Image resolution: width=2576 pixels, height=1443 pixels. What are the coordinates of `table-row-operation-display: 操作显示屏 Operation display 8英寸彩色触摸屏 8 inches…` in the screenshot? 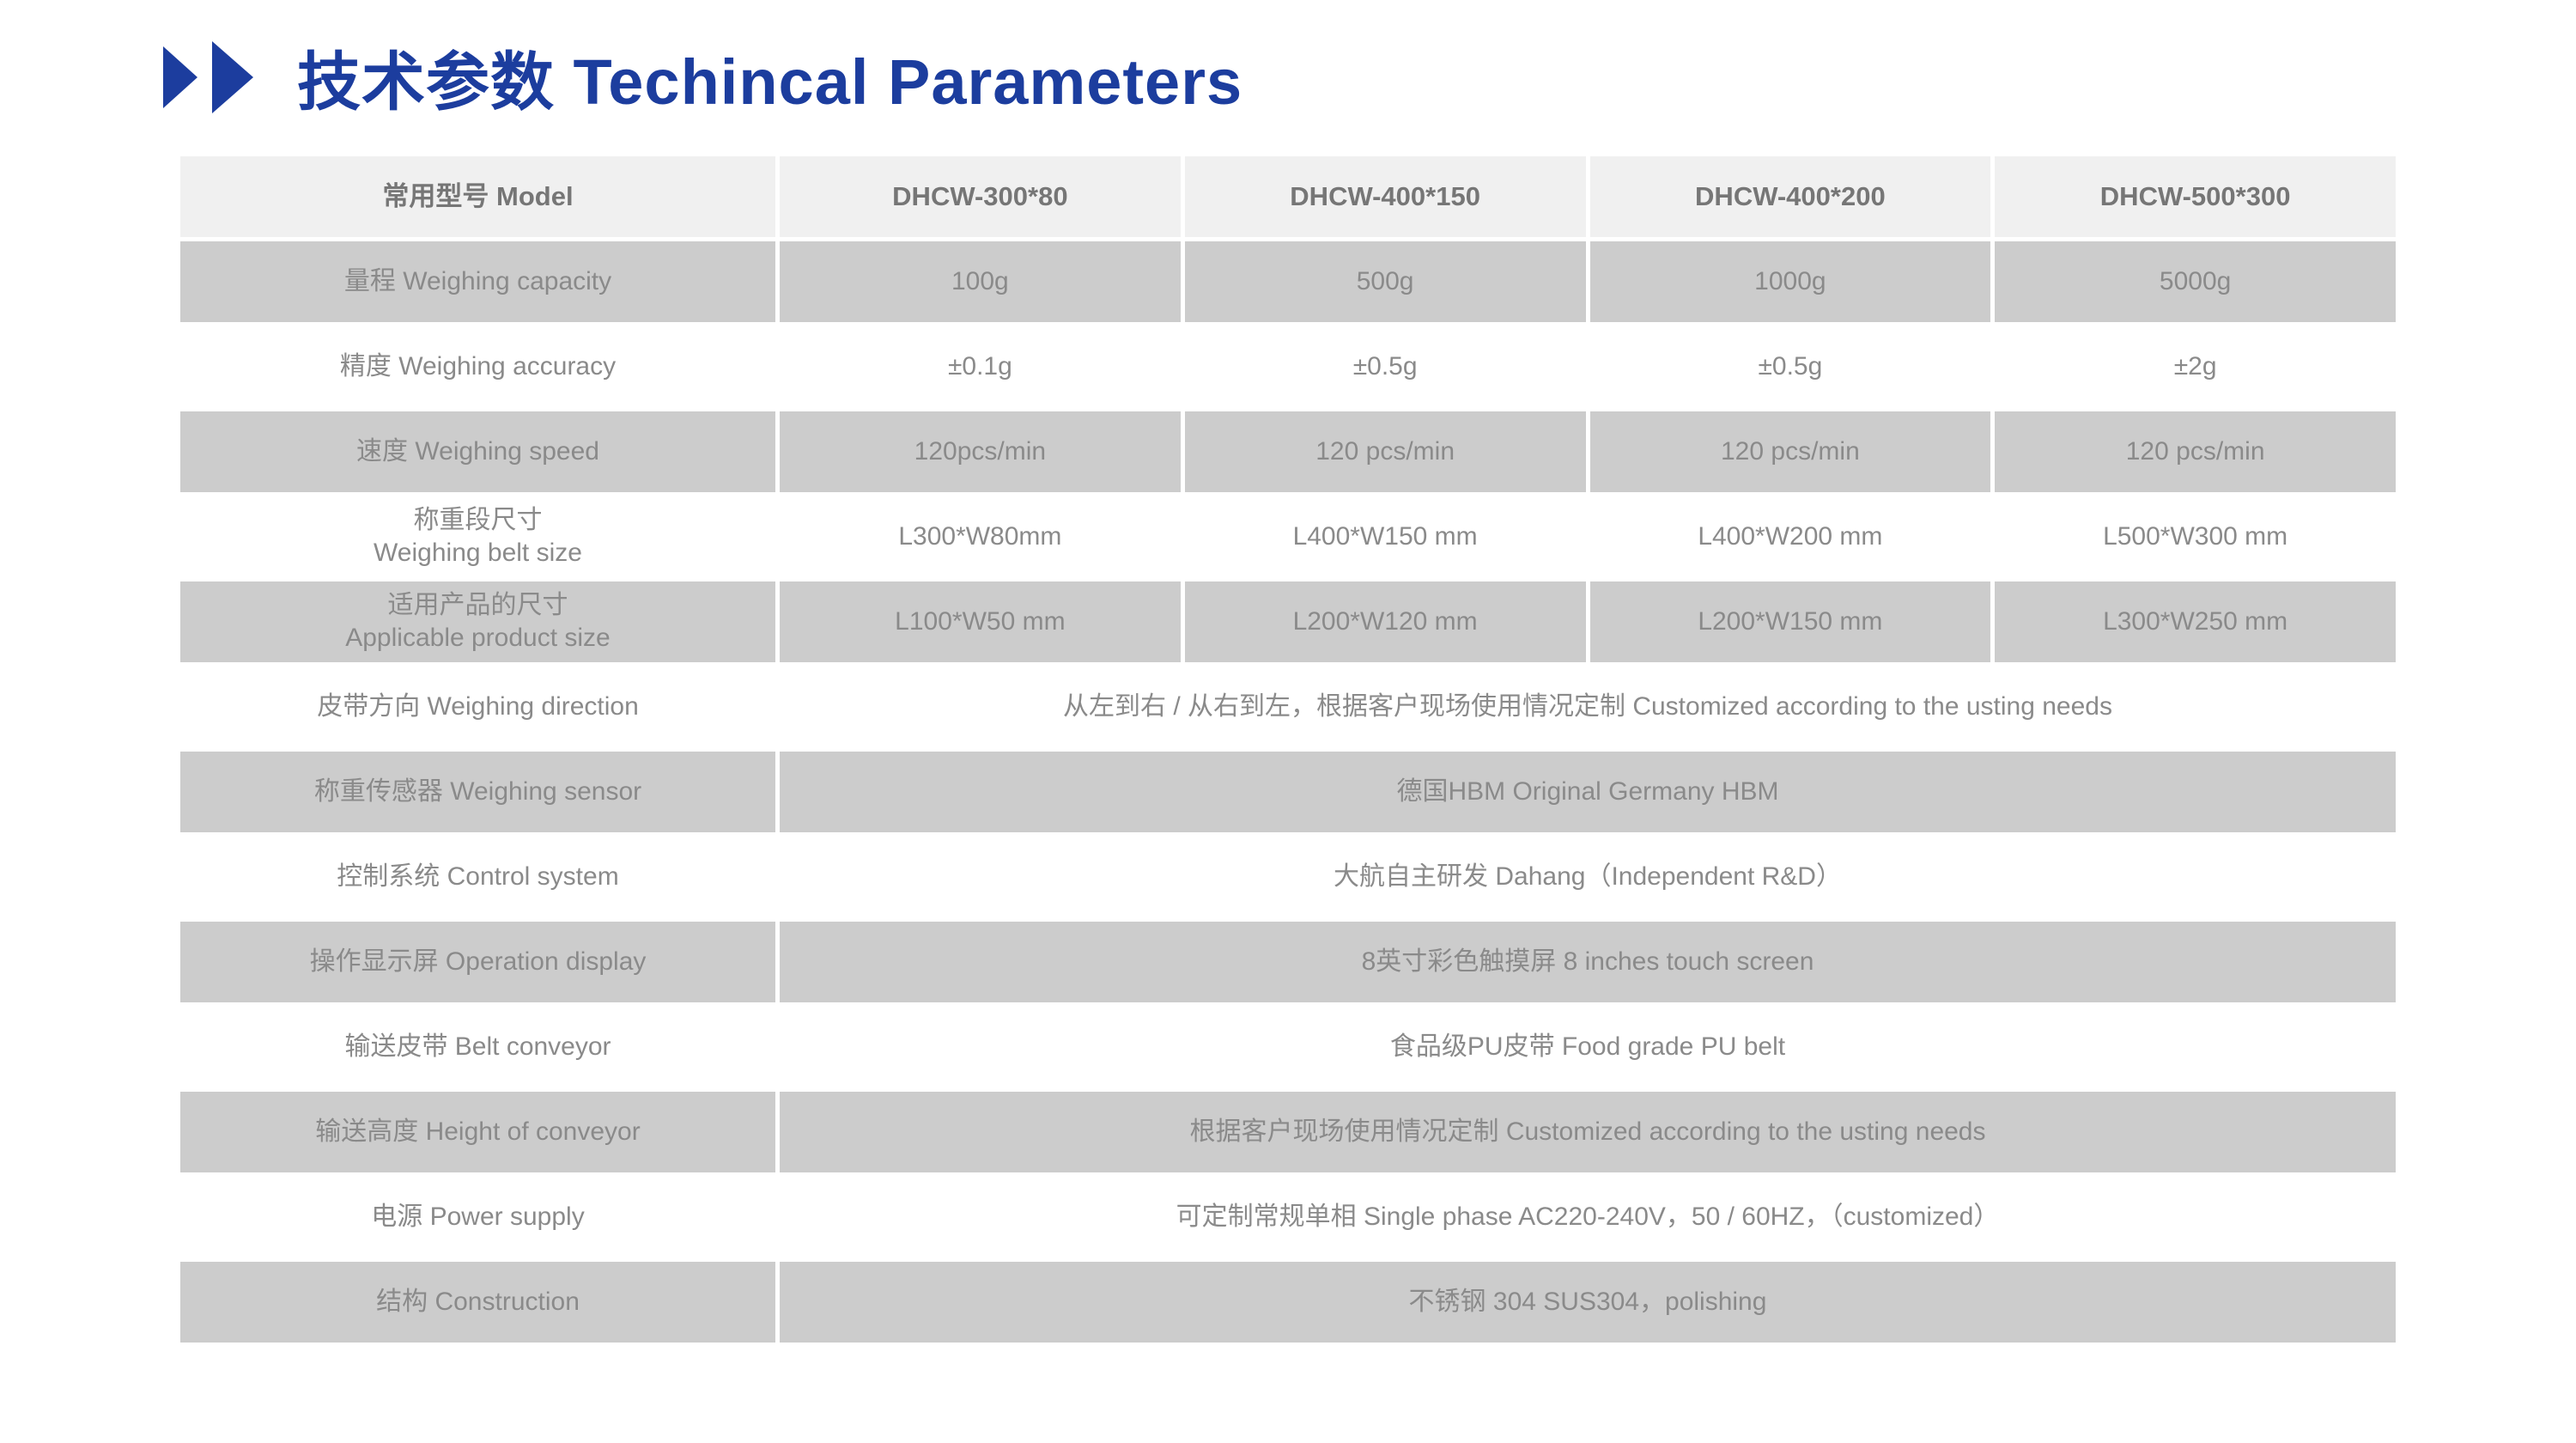 It's located at (1288, 962).